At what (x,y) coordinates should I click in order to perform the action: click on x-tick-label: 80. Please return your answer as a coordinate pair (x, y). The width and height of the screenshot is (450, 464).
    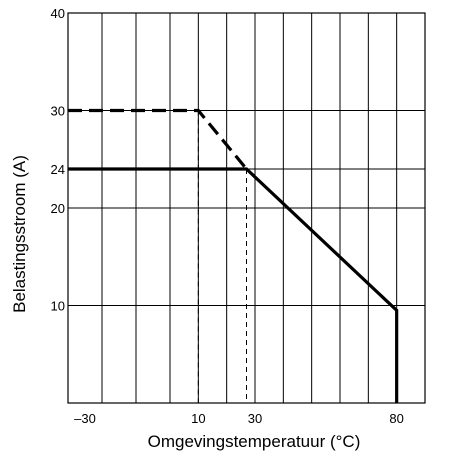
    Looking at the image, I should click on (396, 418).